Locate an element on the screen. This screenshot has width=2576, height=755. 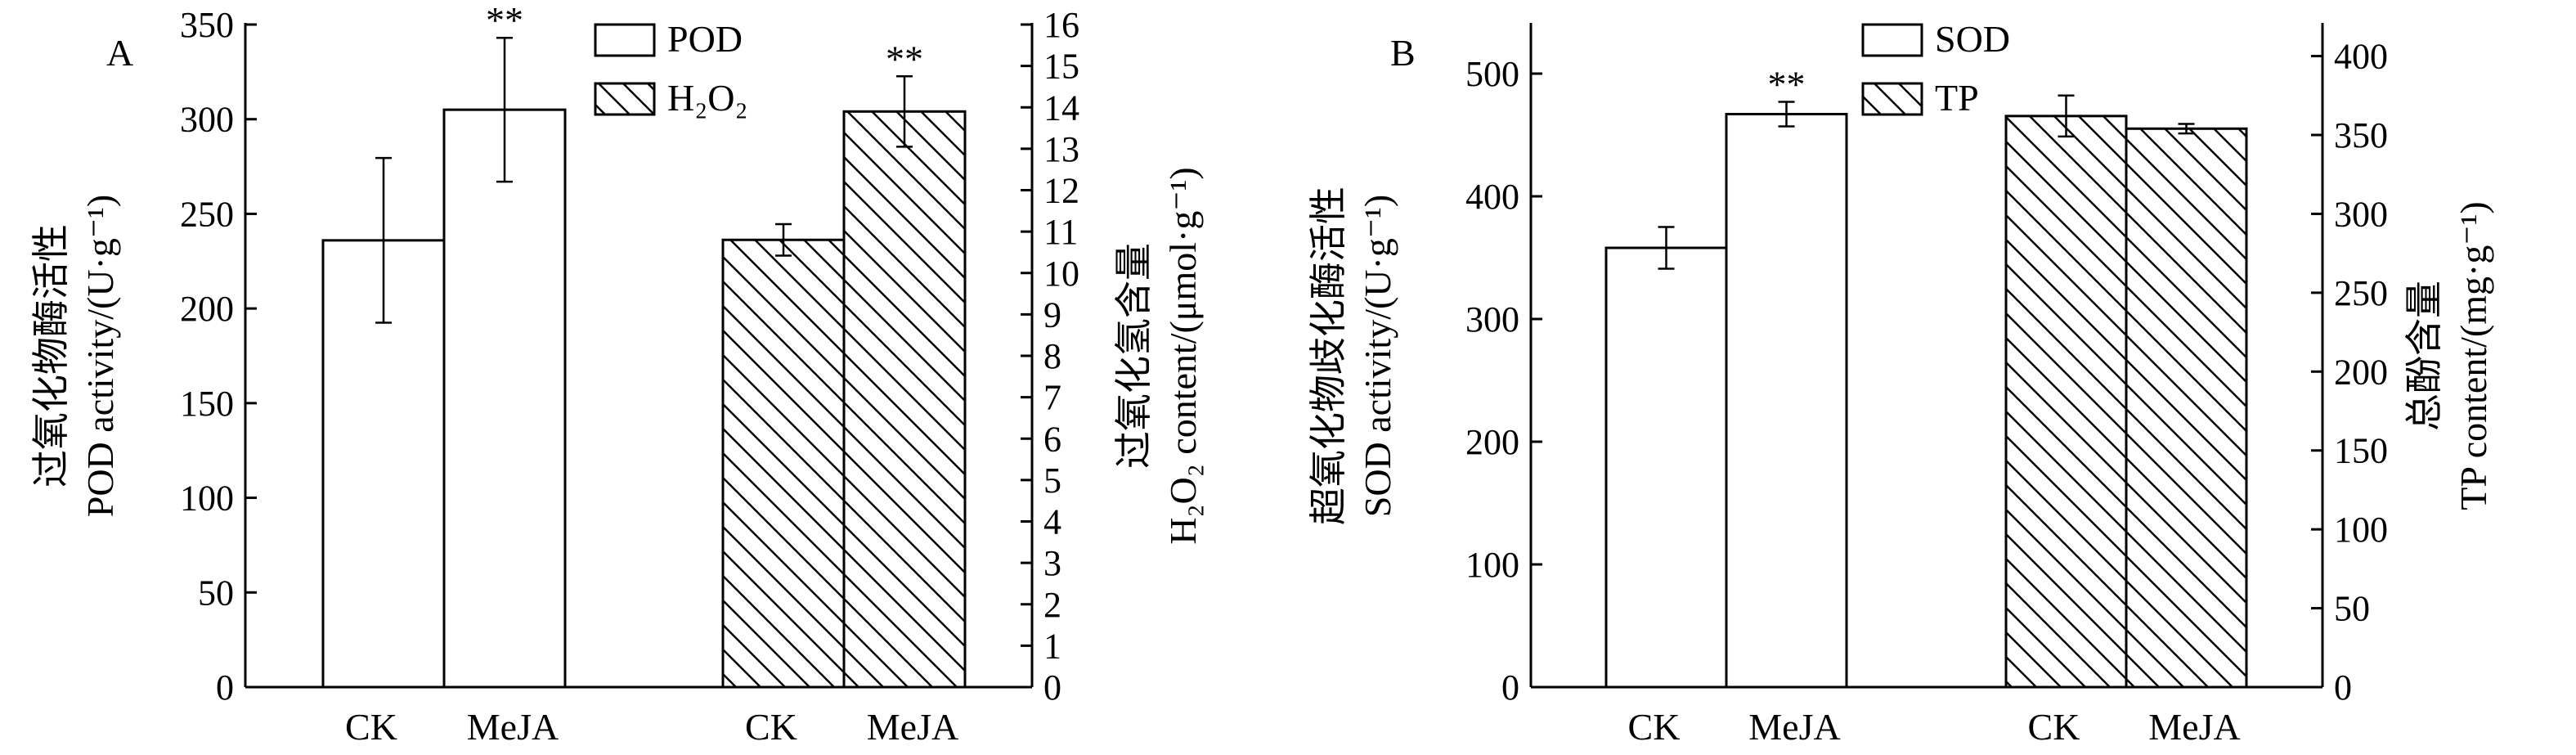
legend-swatch-h2o2 is located at coordinates (625, 99).